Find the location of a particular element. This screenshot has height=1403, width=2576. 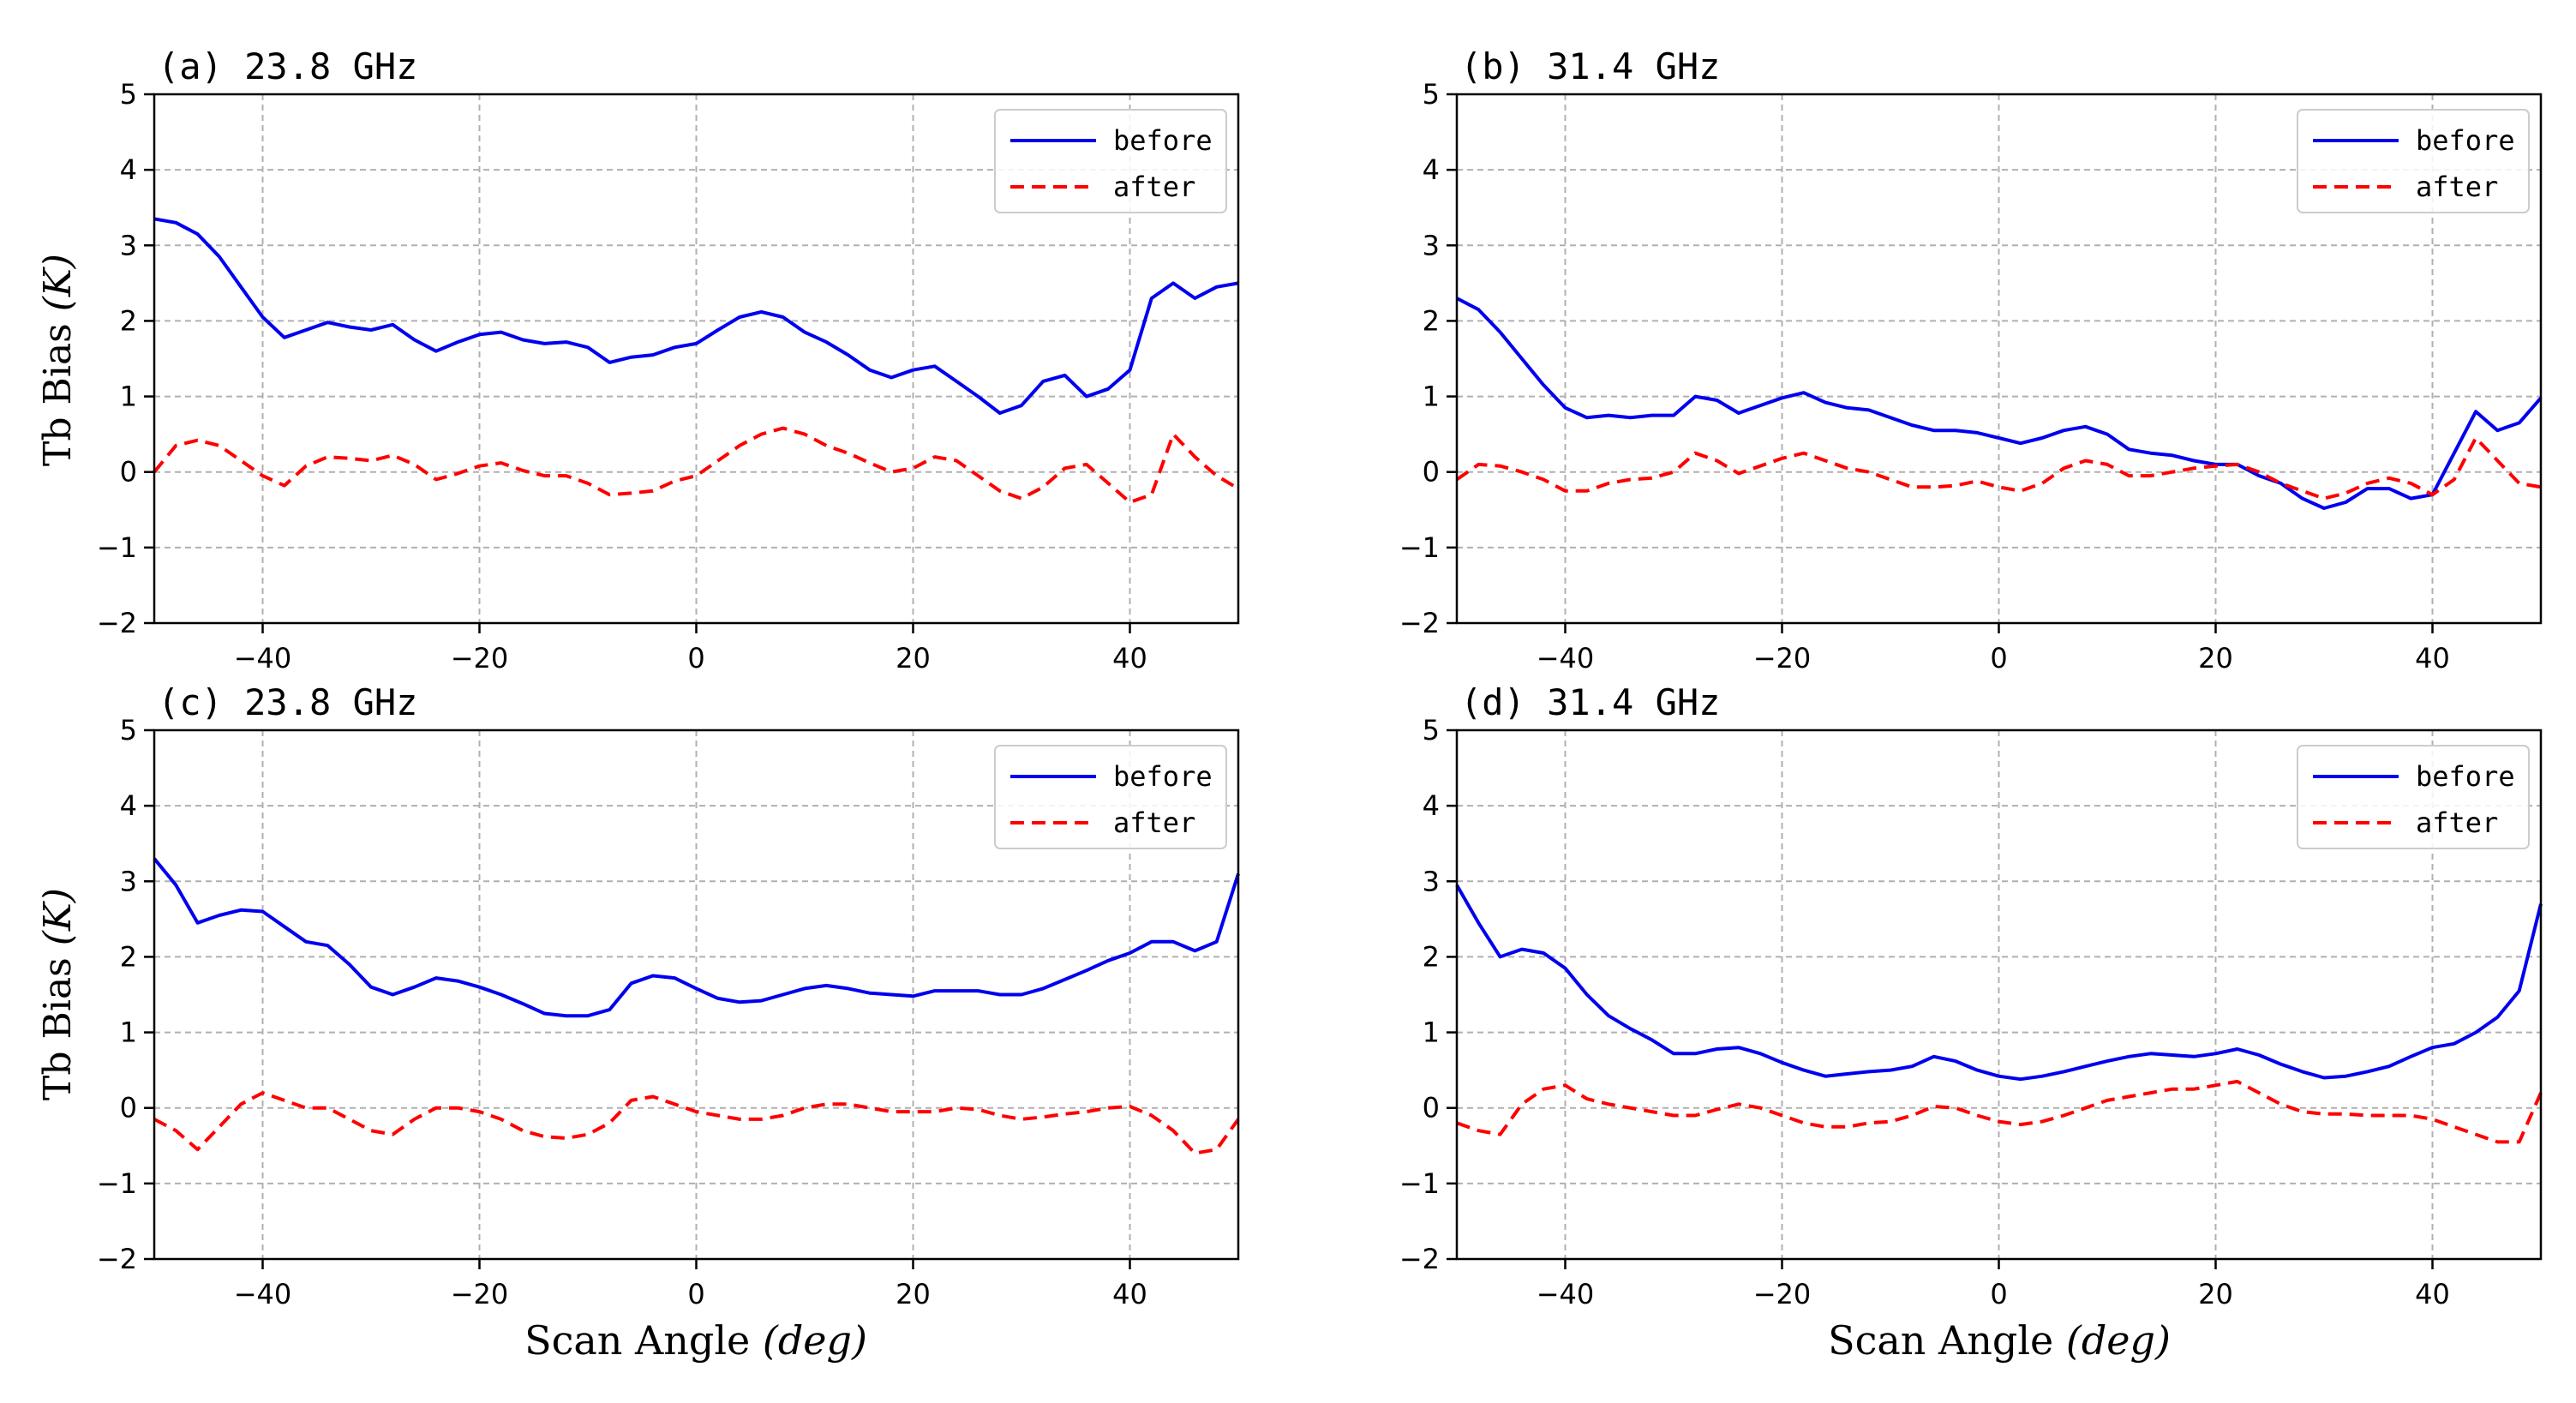

panel-a-legend-label-before: before is located at coordinates (1163, 140).